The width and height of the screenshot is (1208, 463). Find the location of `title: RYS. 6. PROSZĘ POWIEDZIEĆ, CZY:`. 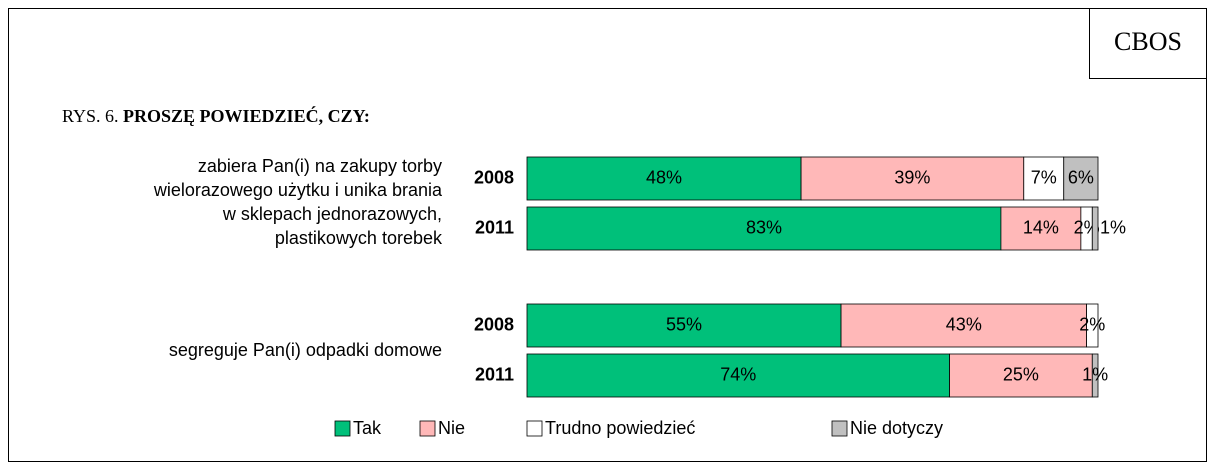

title: RYS. 6. PROSZĘ POWIEDZIEĆ, CZY: is located at coordinates (216, 115).